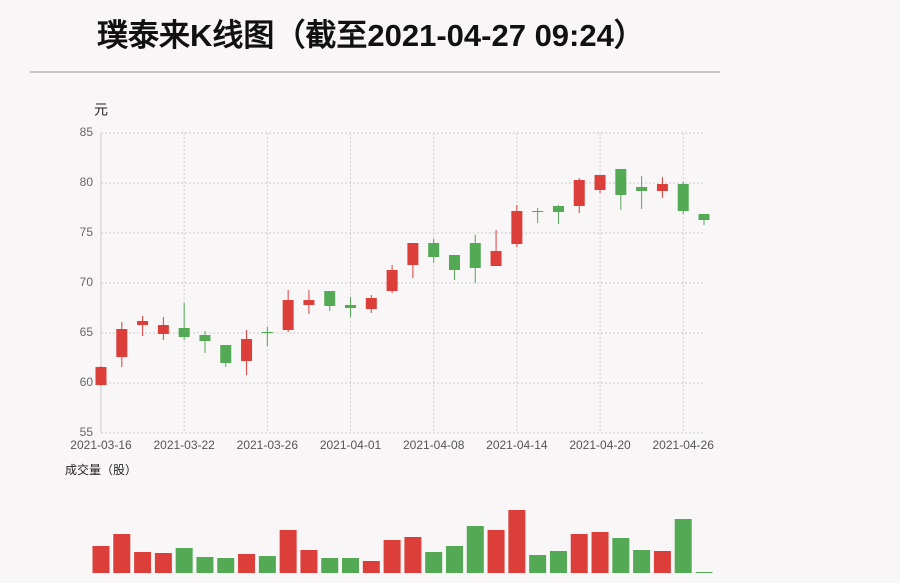  Describe the element at coordinates (101, 110) in the screenshot. I see `y-axis-unit: 元` at that location.